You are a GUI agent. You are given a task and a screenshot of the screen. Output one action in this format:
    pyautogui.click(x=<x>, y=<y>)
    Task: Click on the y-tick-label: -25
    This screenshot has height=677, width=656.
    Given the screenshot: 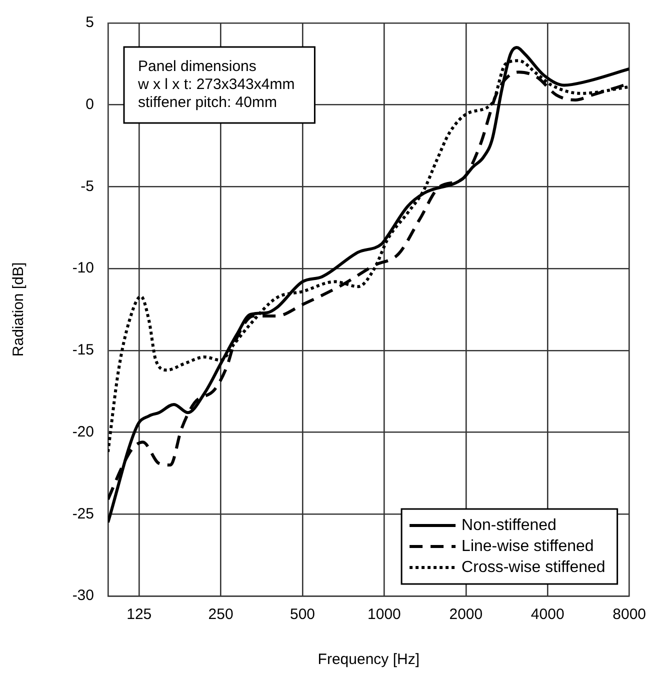 What is the action you would take?
    pyautogui.click(x=83, y=513)
    